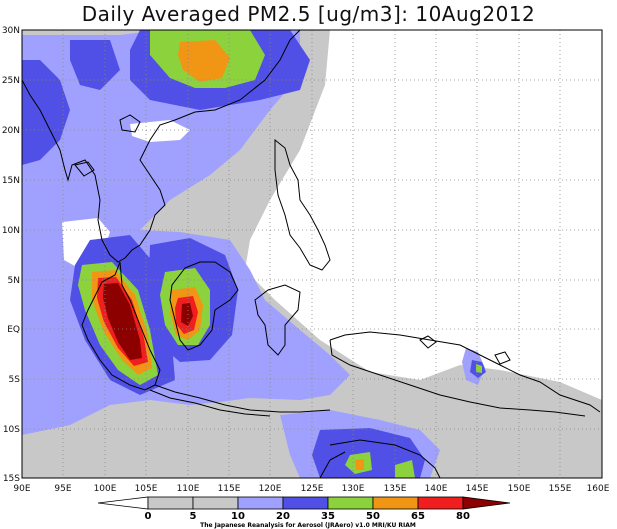 The width and height of the screenshot is (617, 529). I want to click on map-title: Daily Averaged PM2.5 [ug/m3]: 10Aug2012, so click(308, 14).